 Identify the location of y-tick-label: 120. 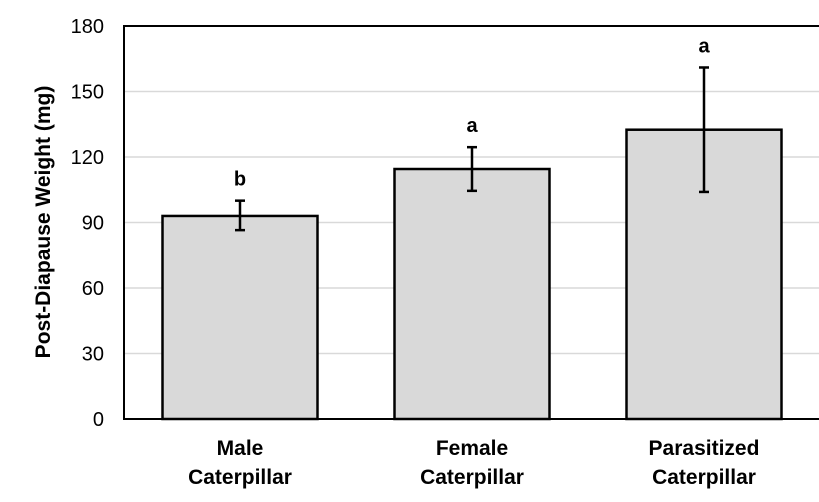
(87, 158).